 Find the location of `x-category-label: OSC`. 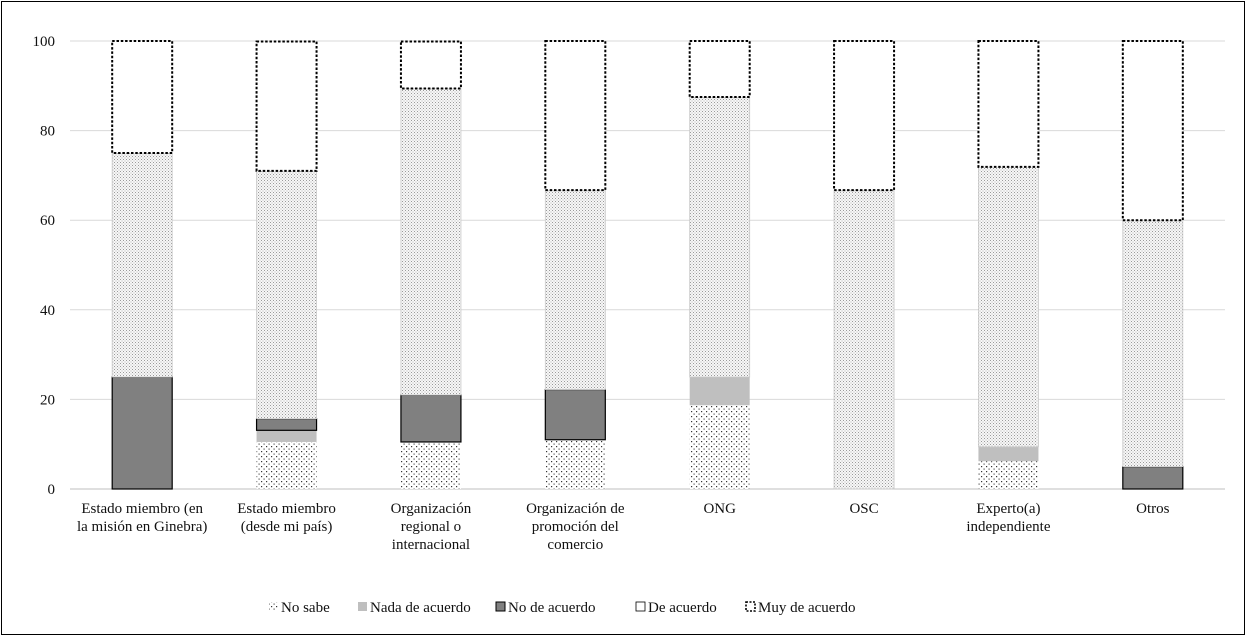

x-category-label: OSC is located at coordinates (863, 509).